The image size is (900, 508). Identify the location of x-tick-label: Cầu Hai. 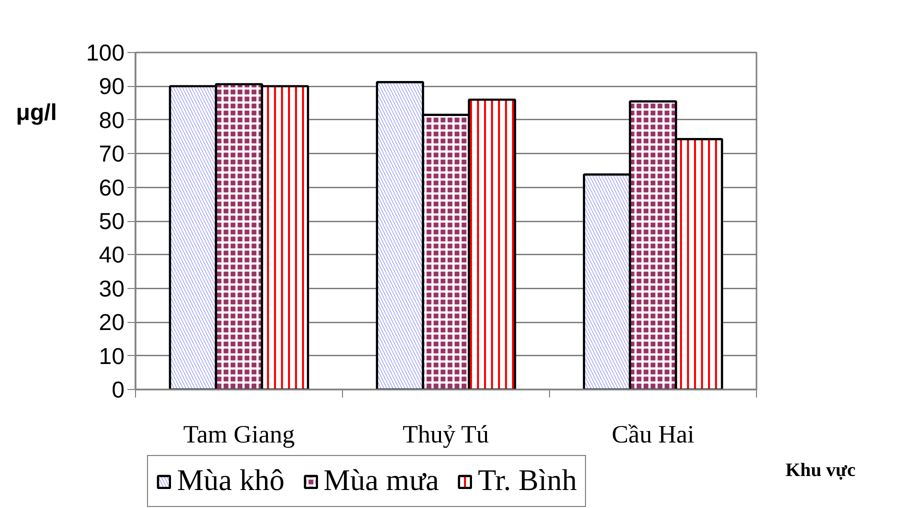
(653, 435).